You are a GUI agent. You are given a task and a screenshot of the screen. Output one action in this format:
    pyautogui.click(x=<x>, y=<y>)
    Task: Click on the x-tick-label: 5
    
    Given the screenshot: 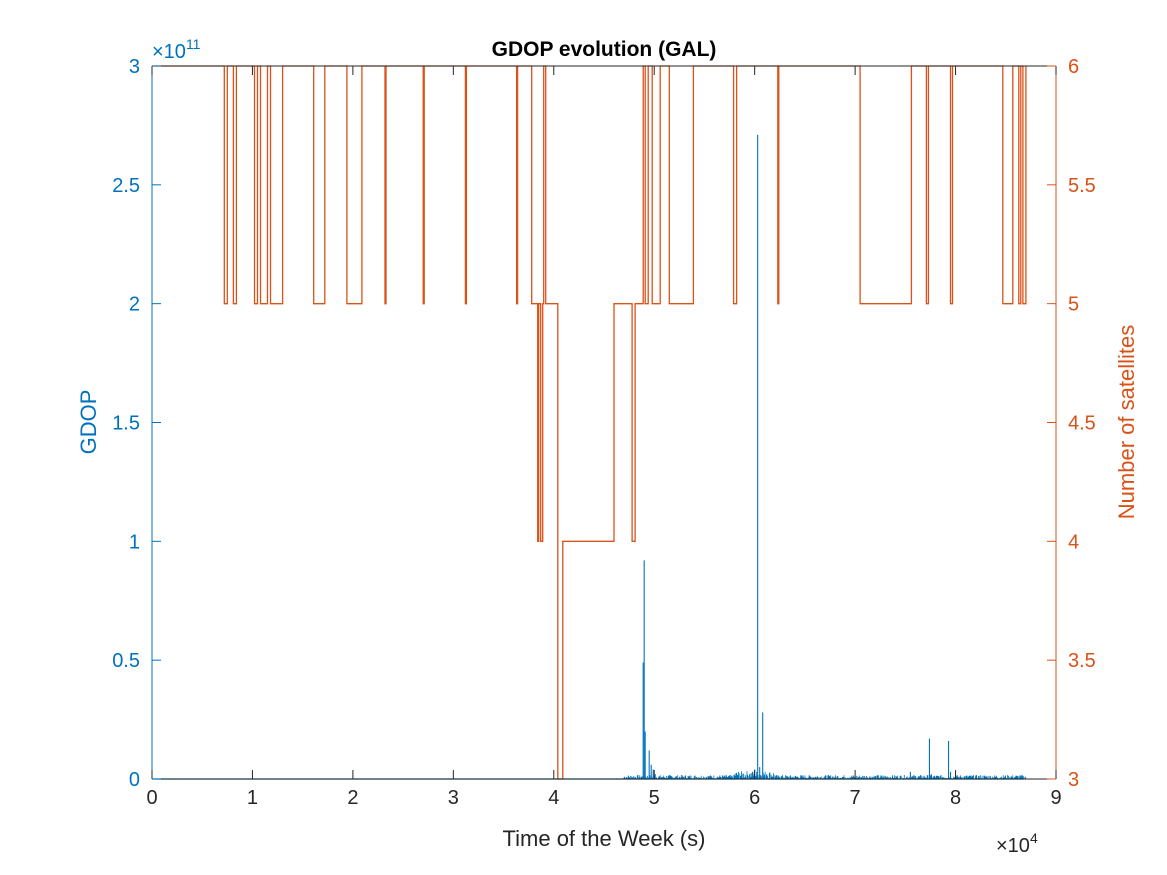 What is the action you would take?
    pyautogui.click(x=654, y=798)
    